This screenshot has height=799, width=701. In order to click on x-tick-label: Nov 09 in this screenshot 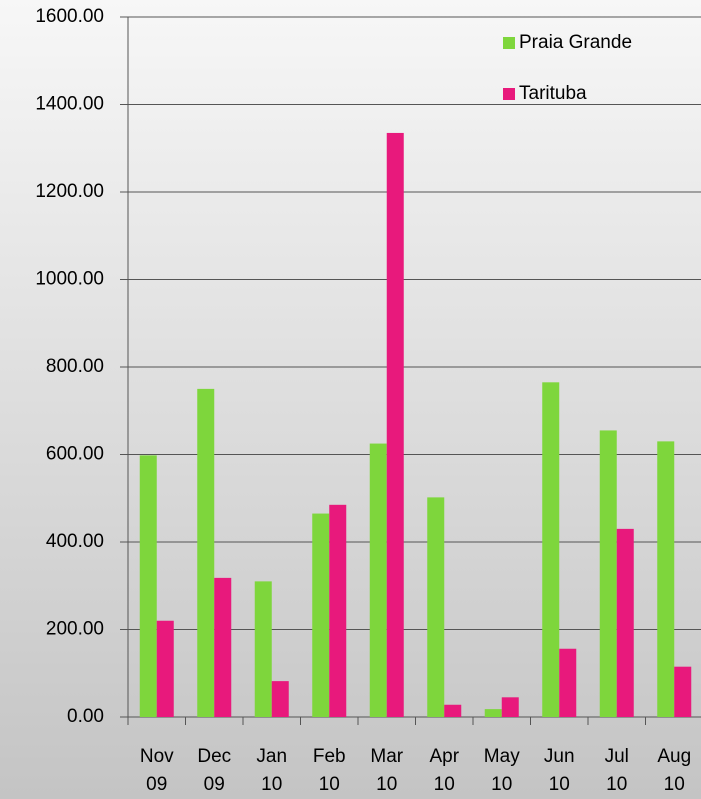, I will do `click(157, 770)`.